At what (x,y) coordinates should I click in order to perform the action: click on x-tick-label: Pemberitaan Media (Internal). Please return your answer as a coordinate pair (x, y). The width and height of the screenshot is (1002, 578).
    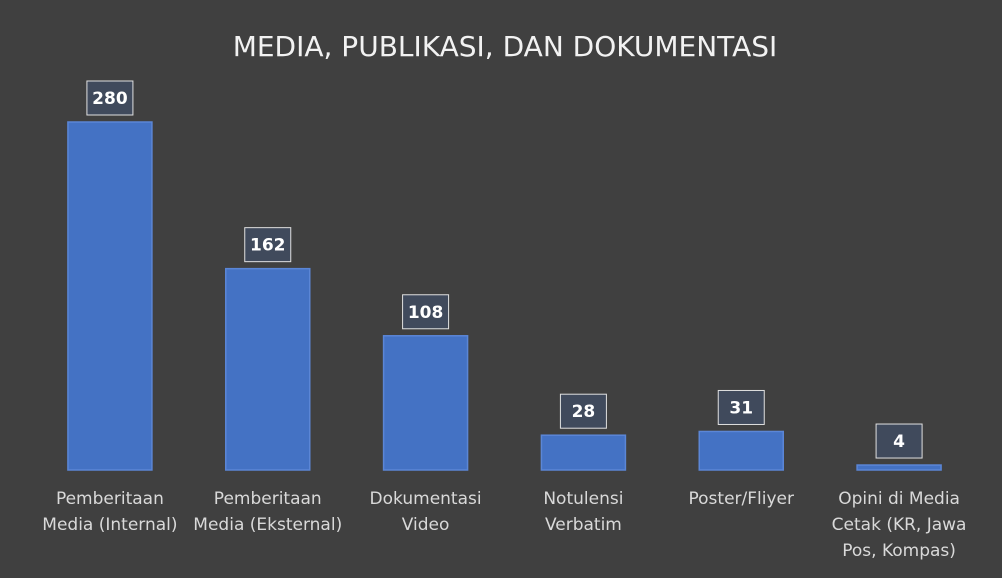
    Looking at the image, I should click on (110, 512).